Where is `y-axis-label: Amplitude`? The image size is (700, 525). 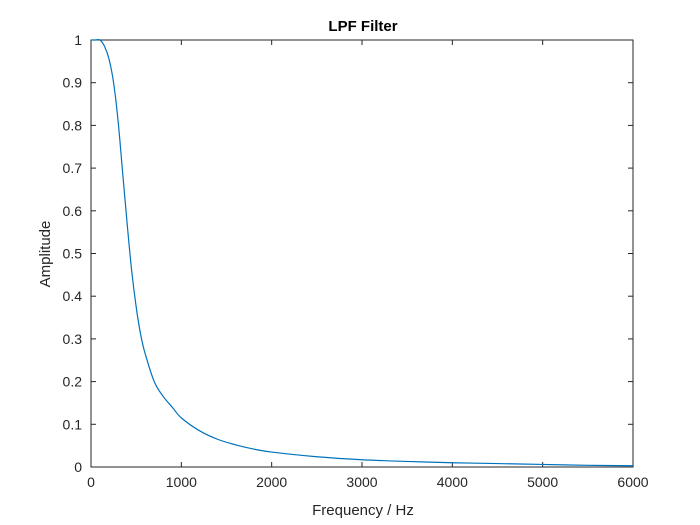
y-axis-label: Amplitude is located at coordinates (45, 254).